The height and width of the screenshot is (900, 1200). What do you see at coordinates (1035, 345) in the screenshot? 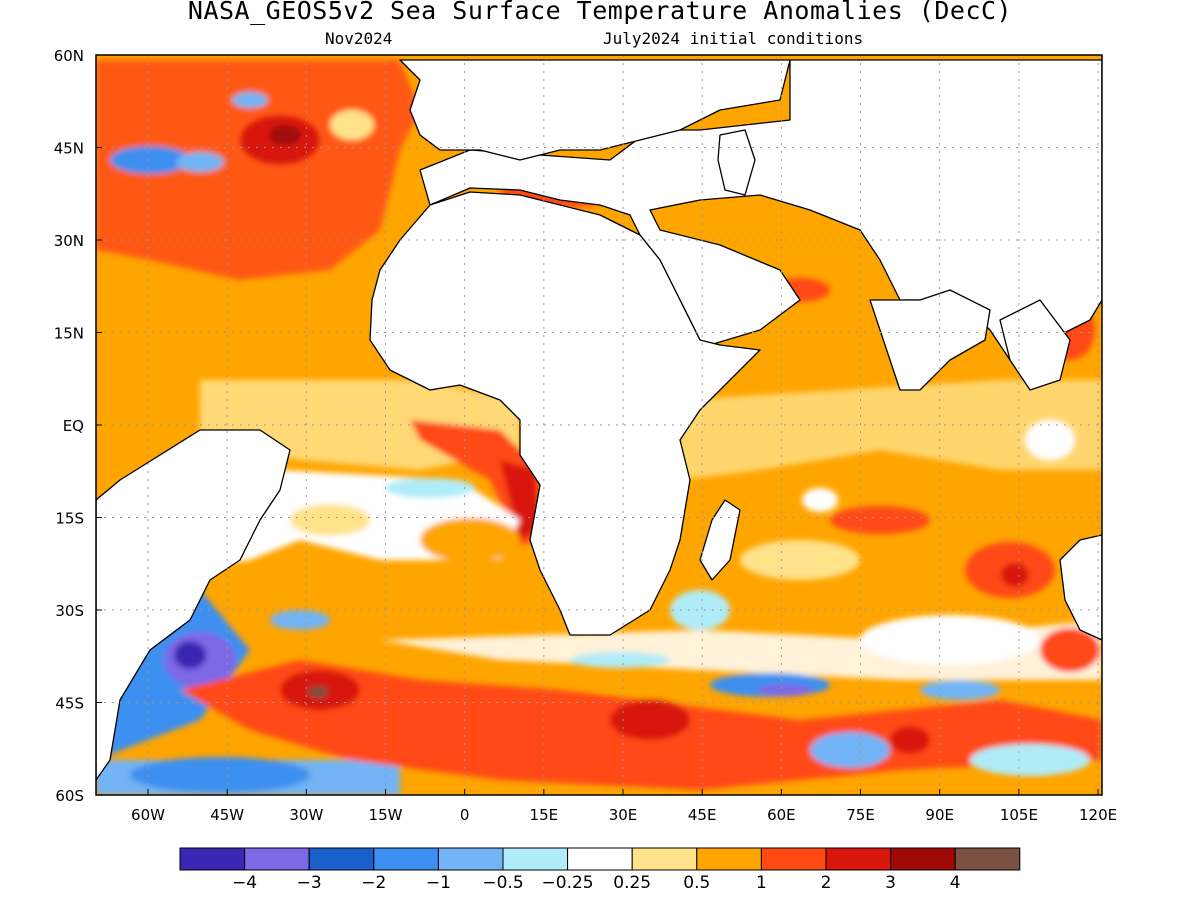
I see `southeast-asia` at bounding box center [1035, 345].